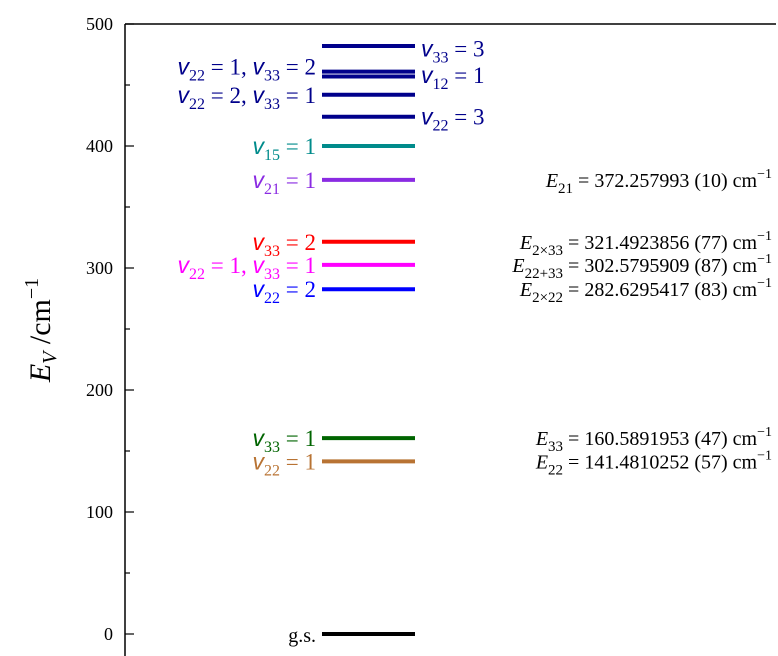 Image resolution: width=778 pixels, height=656 pixels. I want to click on state-label-text: g.s., so click(302, 636).